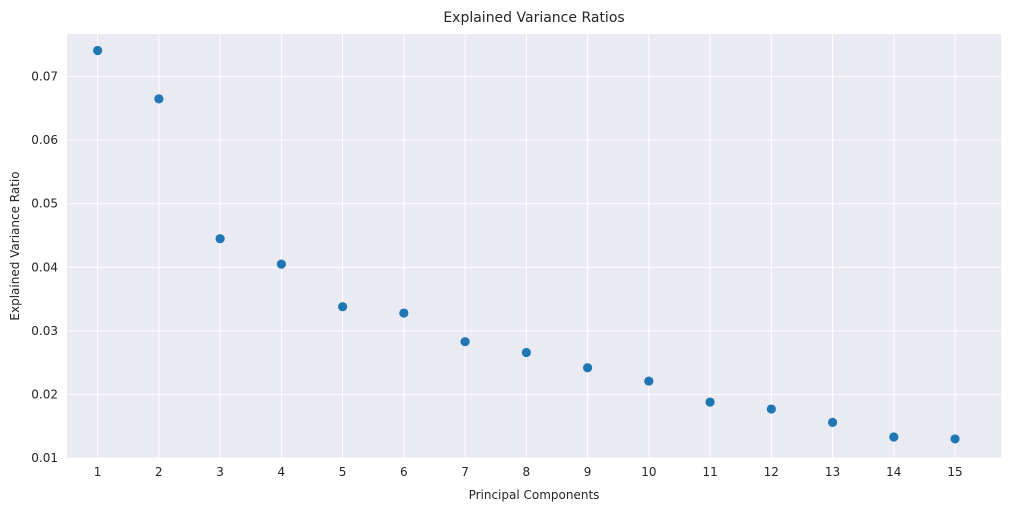 The image size is (1011, 511). Describe the element at coordinates (15, 245) in the screenshot. I see `y-axis-label: Explained Variance Ratio` at that location.